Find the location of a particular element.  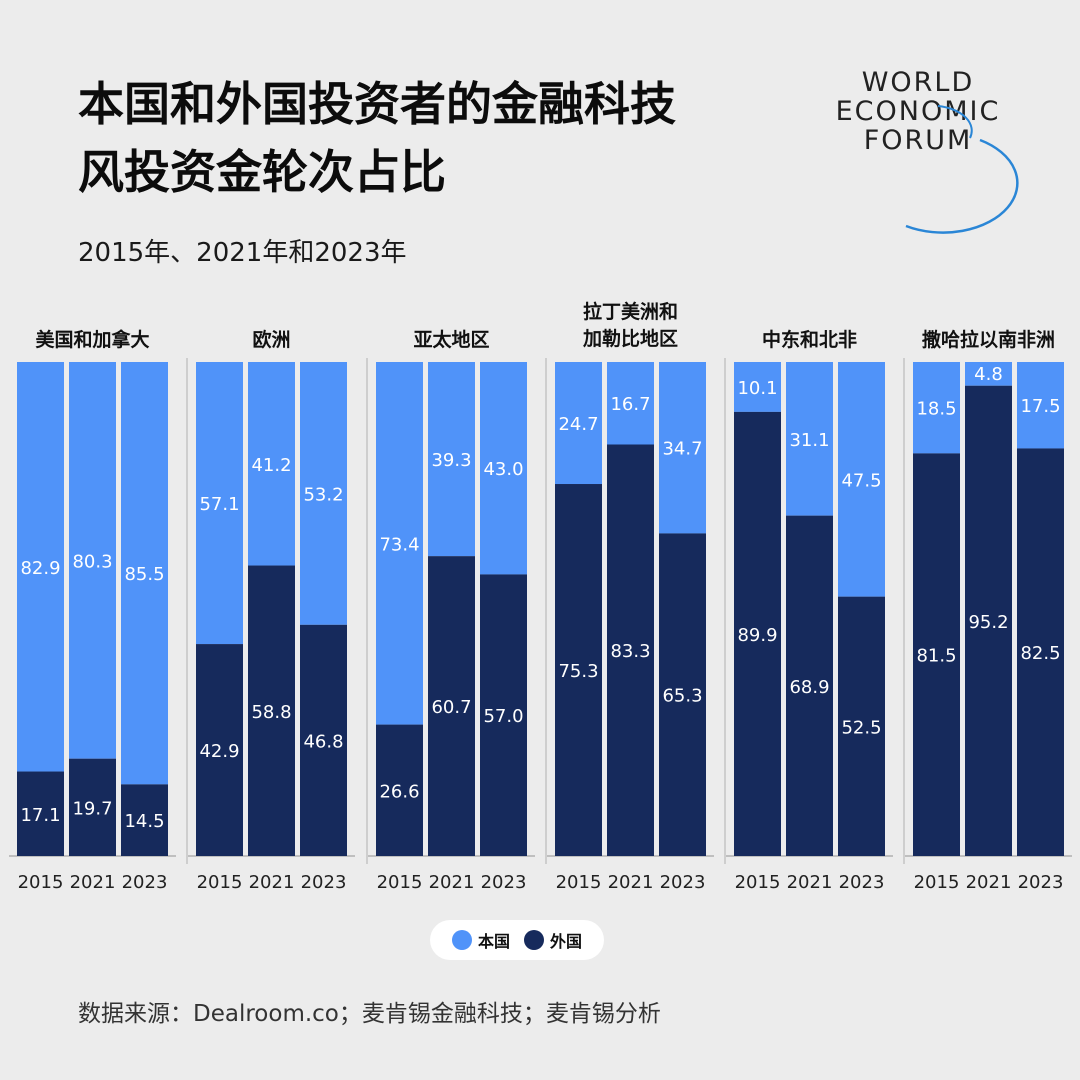

data-label-domestic: 41.2 is located at coordinates (271, 465).